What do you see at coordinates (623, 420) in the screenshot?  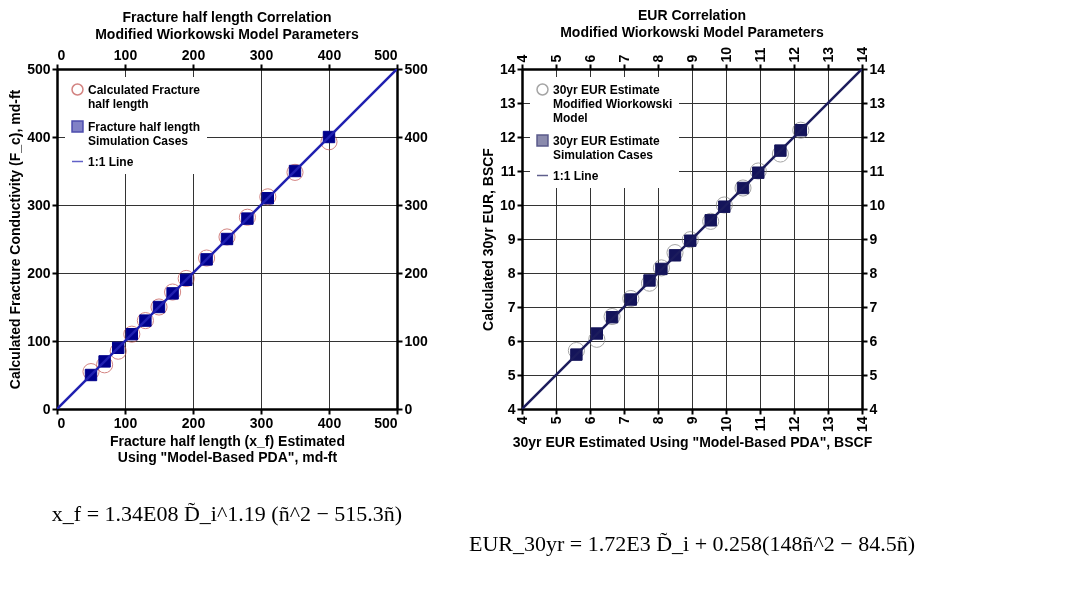 I see `x-tick-label: 7` at bounding box center [623, 420].